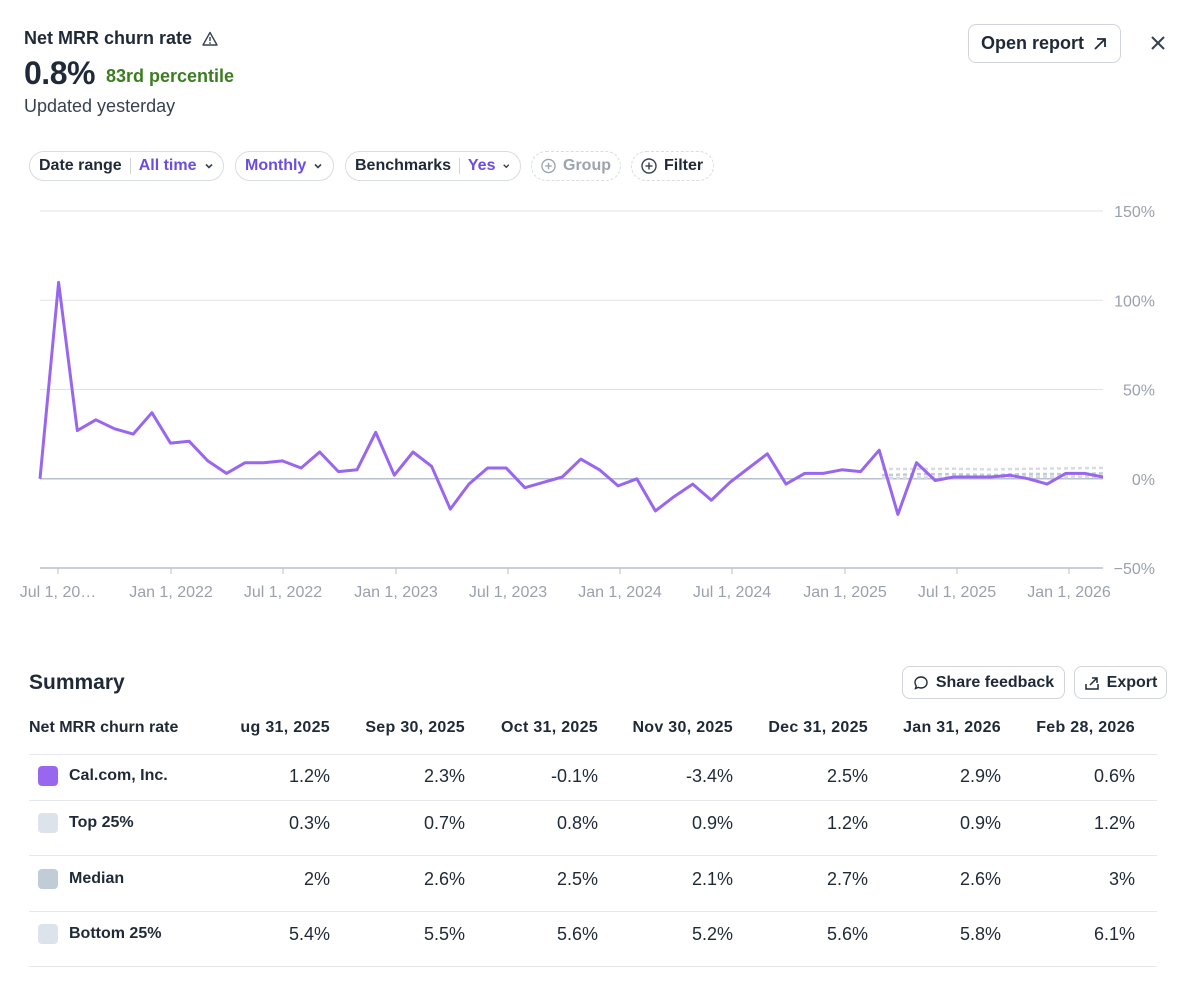  I want to click on interval-filter: Monthly, so click(284, 166).